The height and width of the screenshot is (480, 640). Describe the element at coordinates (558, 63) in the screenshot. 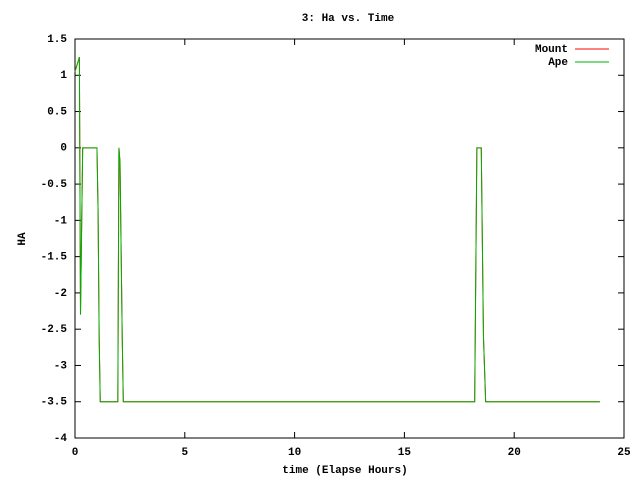

I see `legend-label: Ape` at that location.